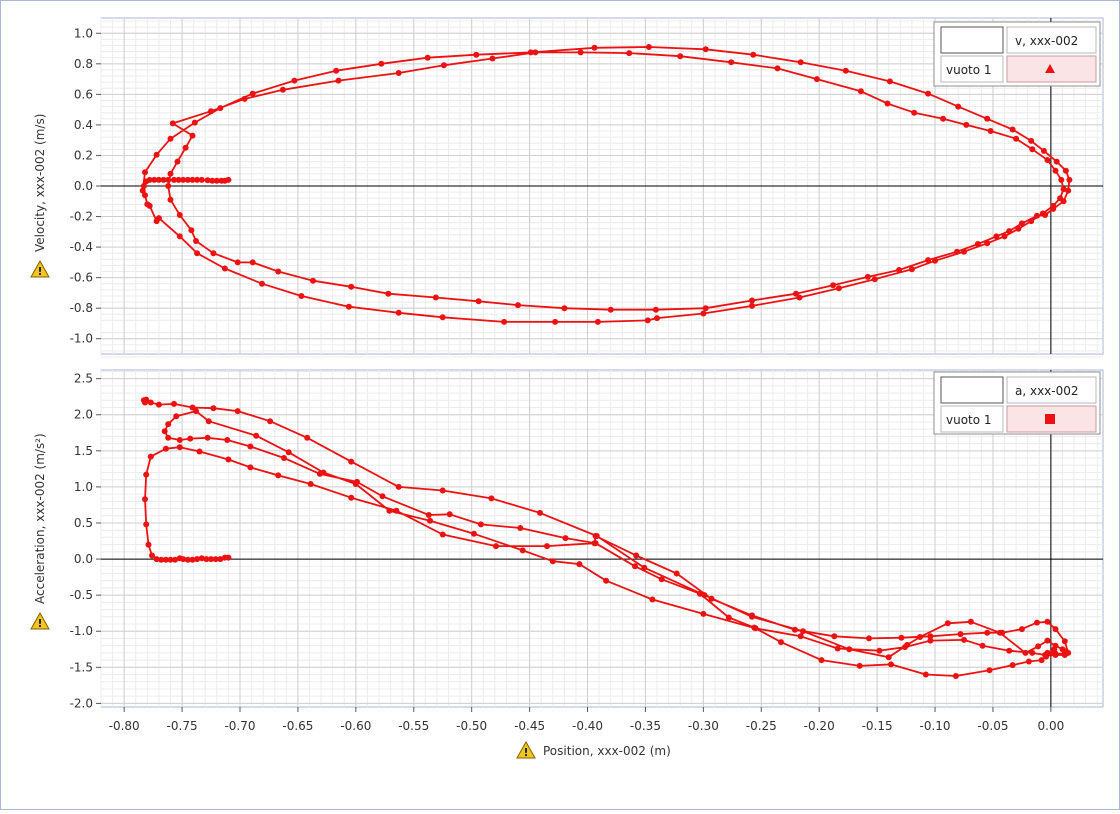  I want to click on y-tick-label: 0.4, so click(83, 125).